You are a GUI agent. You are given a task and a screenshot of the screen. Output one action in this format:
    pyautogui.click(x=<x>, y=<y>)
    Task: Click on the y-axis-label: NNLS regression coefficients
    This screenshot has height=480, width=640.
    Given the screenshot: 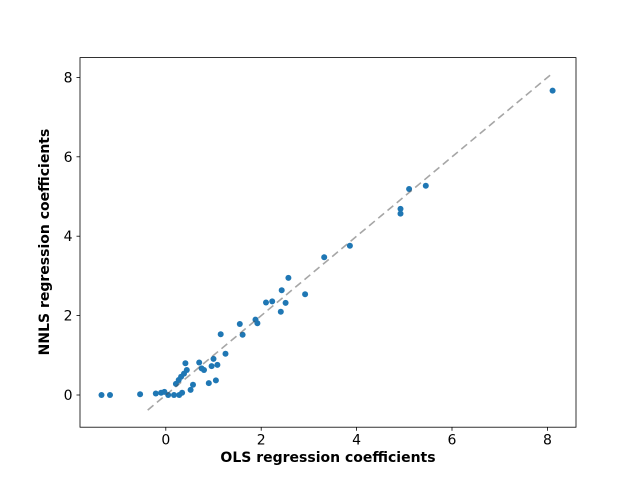 What is the action you would take?
    pyautogui.click(x=45, y=242)
    